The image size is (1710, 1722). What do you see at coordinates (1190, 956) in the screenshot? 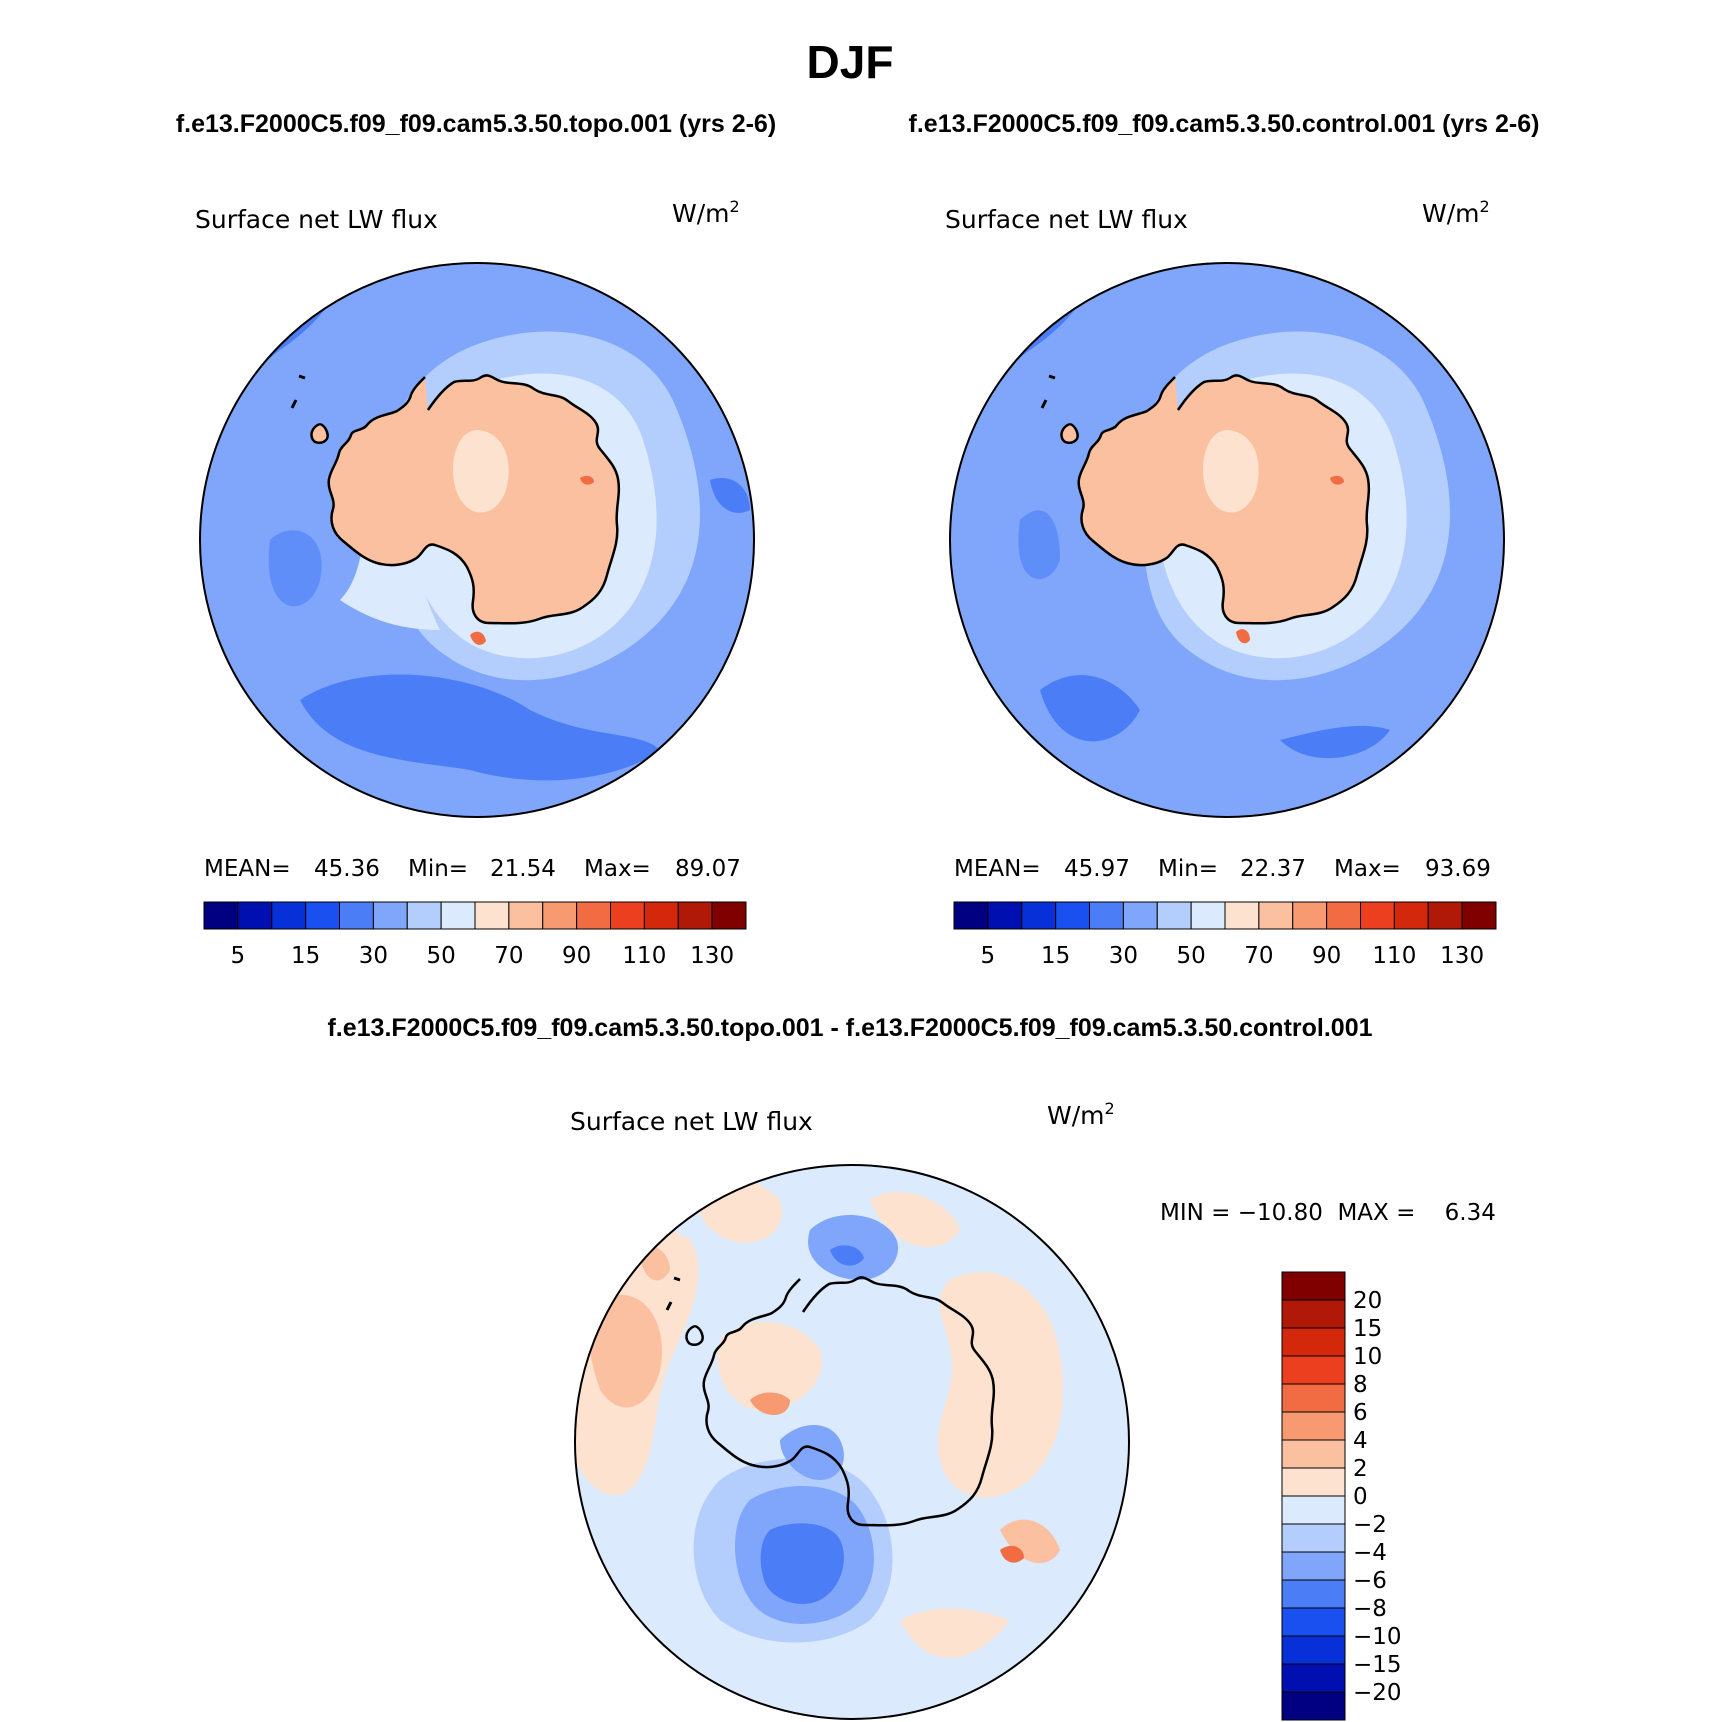
I see `colorbar-tick-label: 50` at bounding box center [1190, 956].